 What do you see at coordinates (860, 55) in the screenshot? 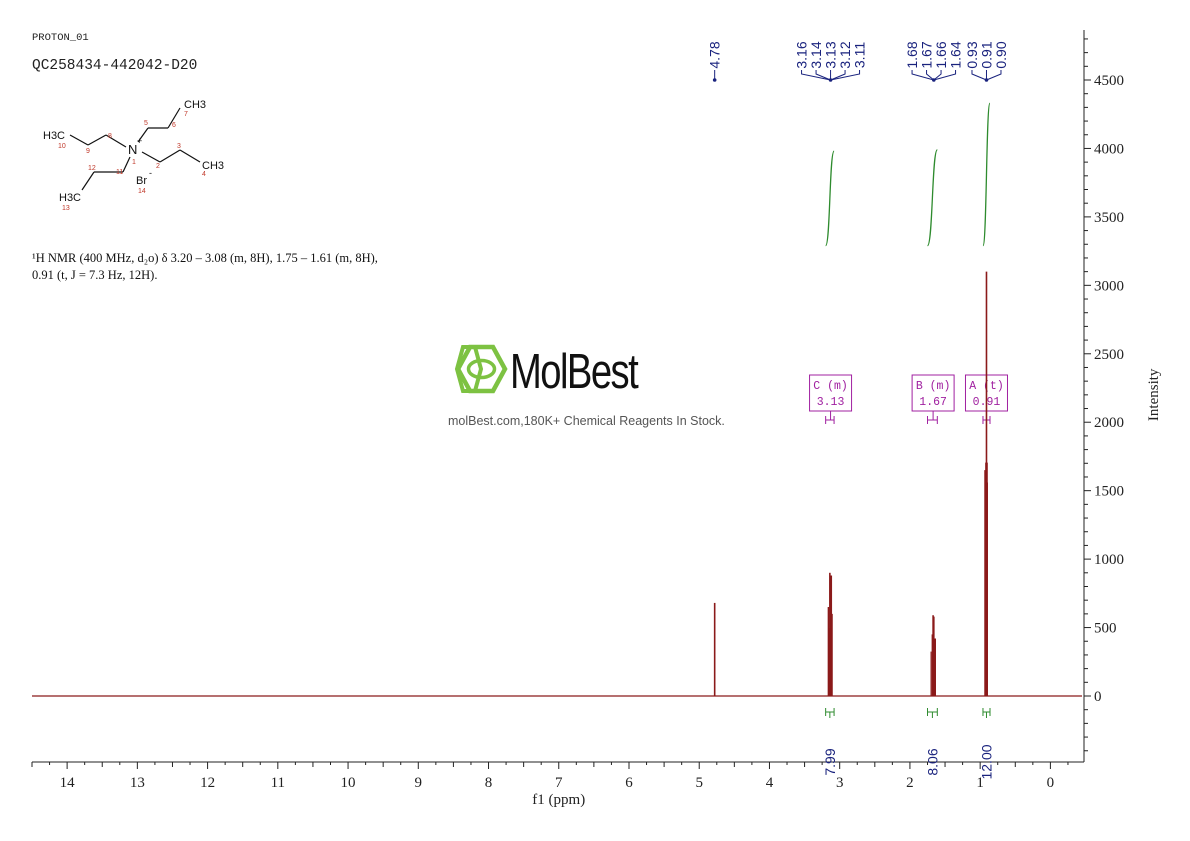
I see `peak-label: 3.11` at bounding box center [860, 55].